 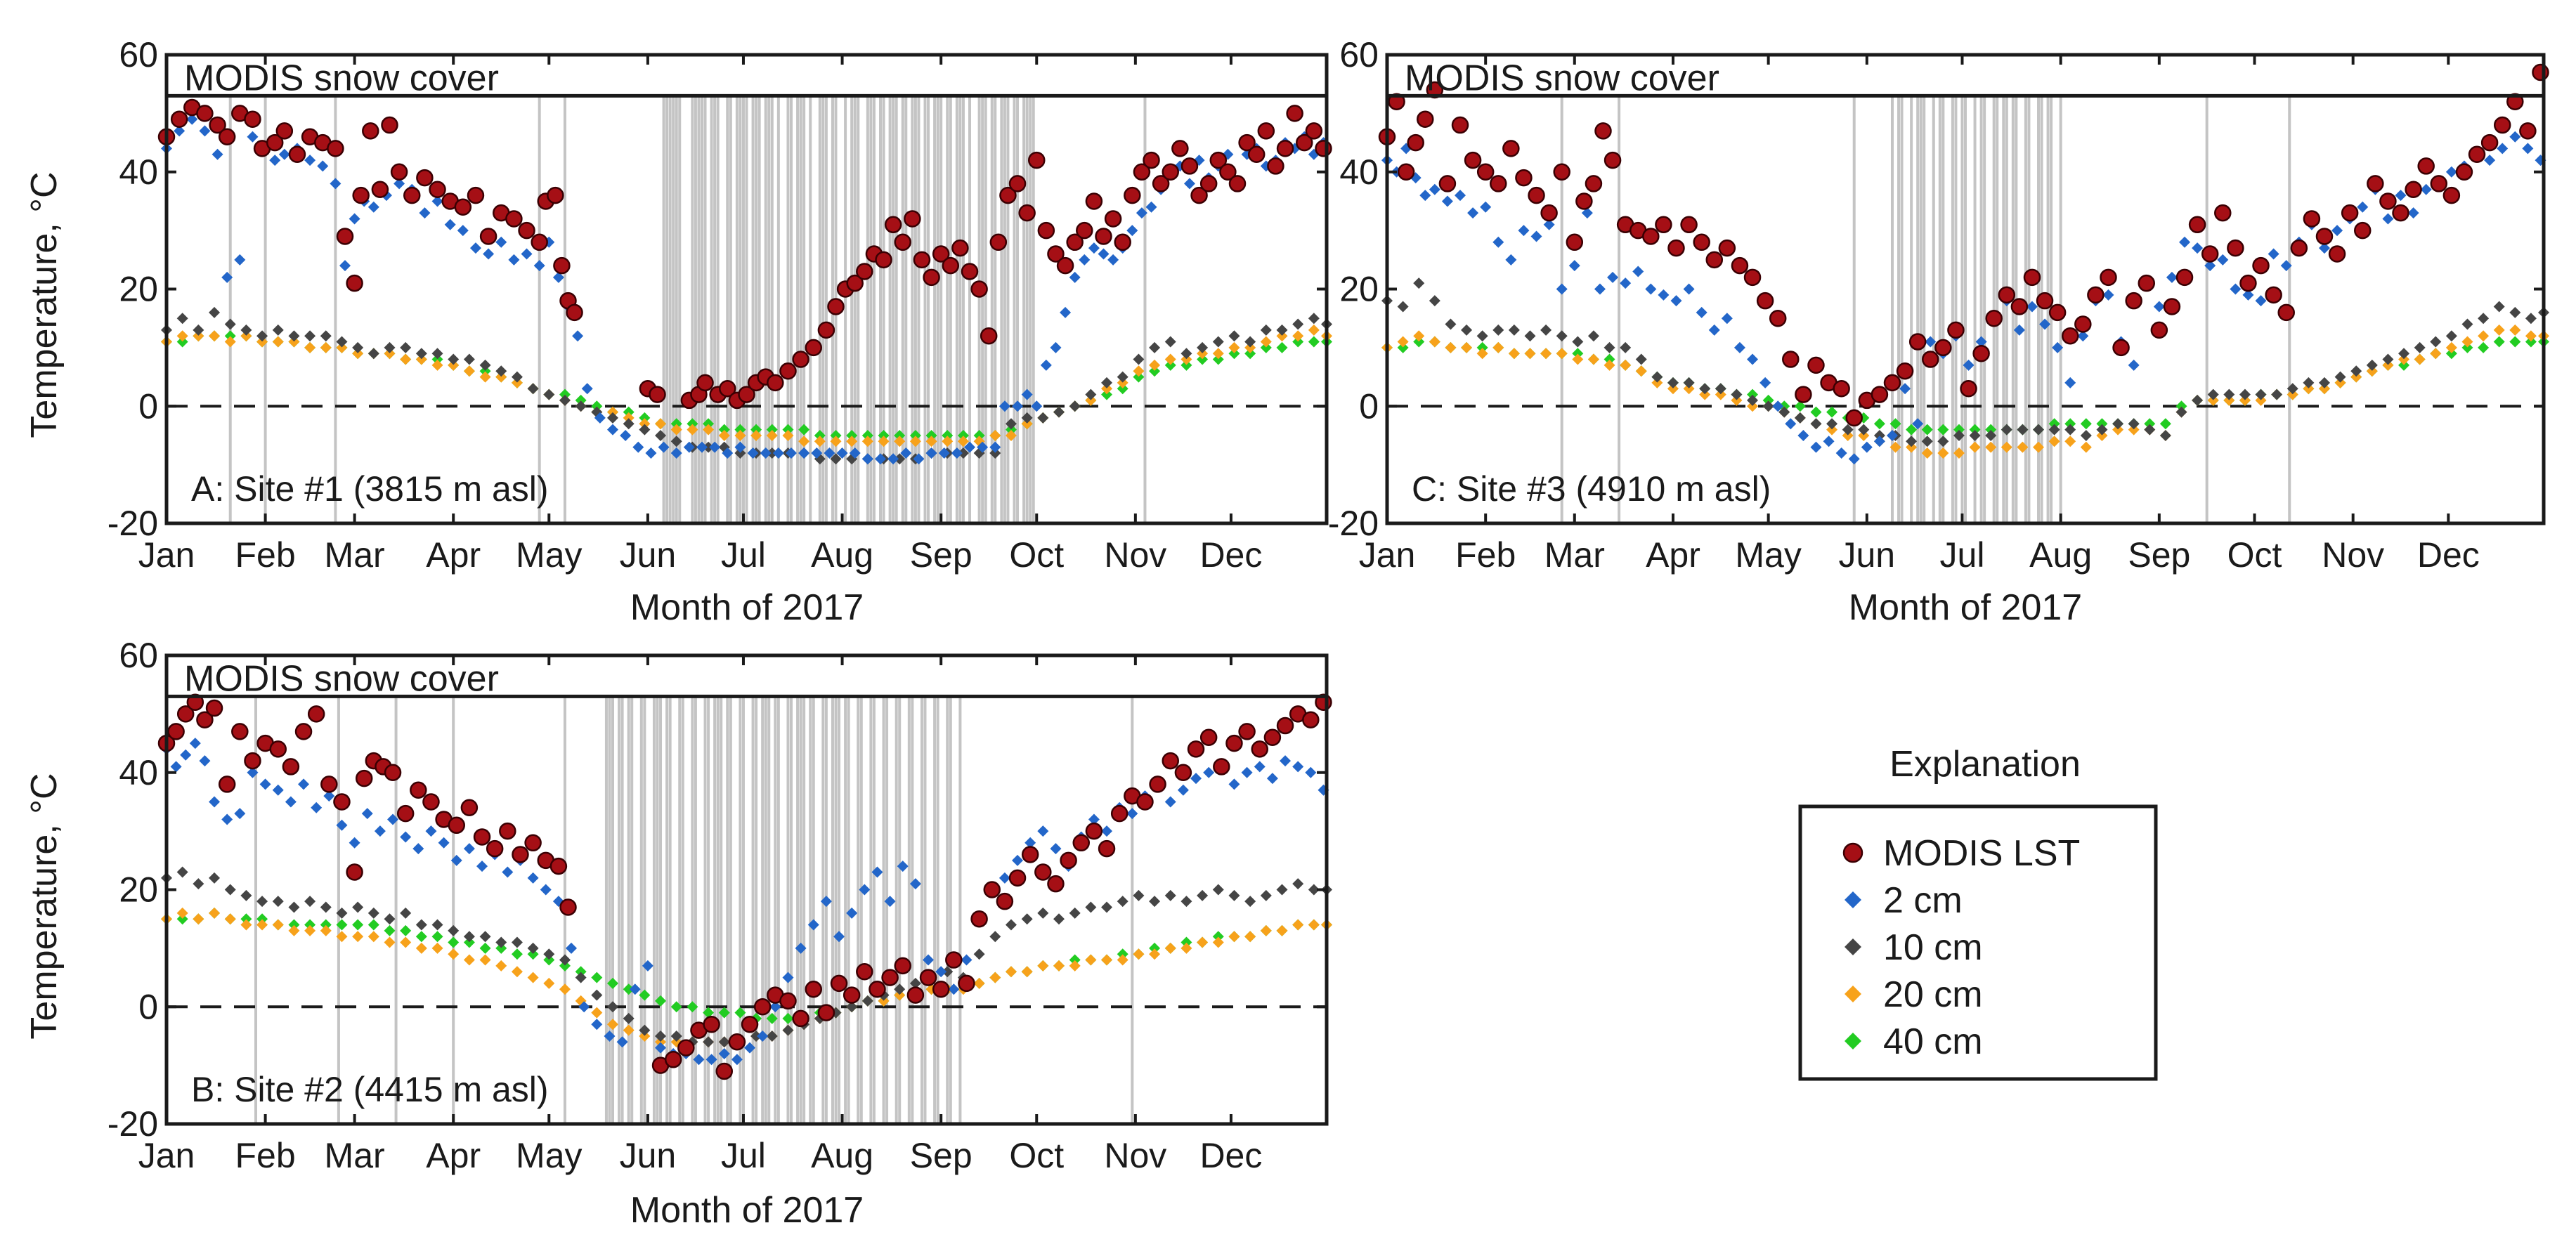 I want to click on legend-label: 2 cm, so click(x=1923, y=900).